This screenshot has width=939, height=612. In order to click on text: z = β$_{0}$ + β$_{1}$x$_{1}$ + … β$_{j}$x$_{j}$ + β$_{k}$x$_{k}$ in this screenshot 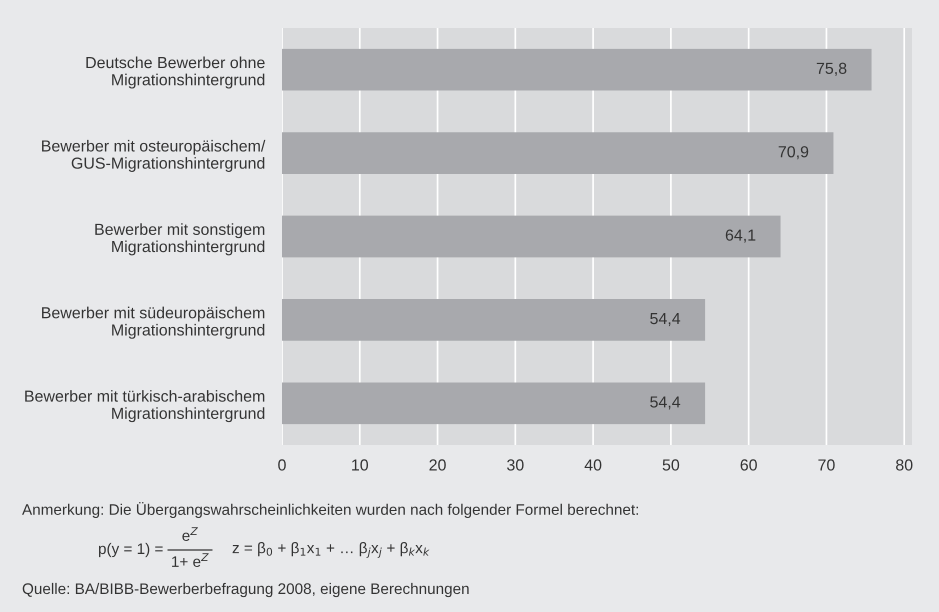, I will do `click(331, 550)`.